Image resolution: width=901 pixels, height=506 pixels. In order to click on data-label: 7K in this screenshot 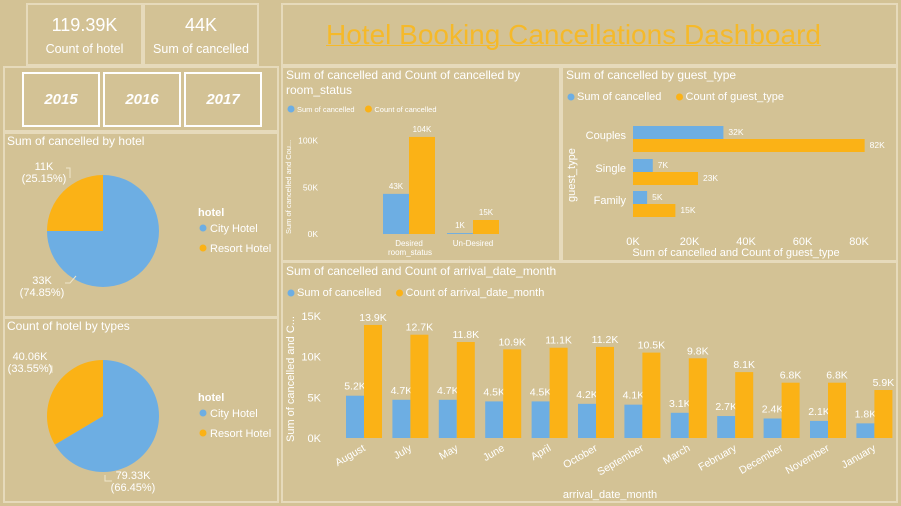, I will do `click(663, 165)`.